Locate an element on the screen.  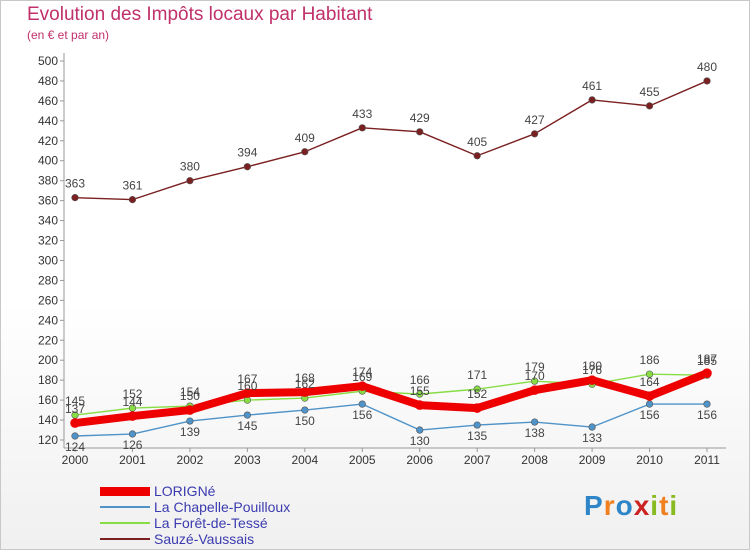
series-line-lorign is located at coordinates (391, 398).